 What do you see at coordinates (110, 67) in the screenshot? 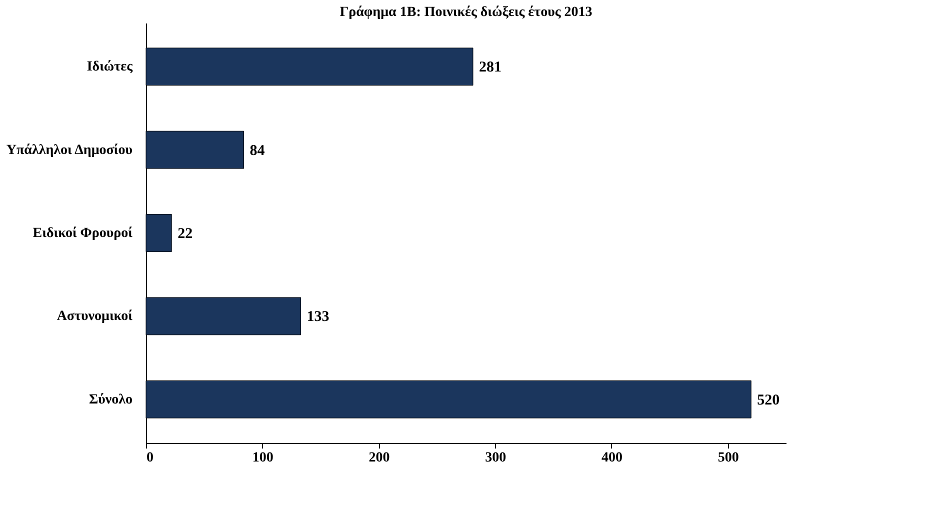
I see `y-tick-label: Ιδιώτες` at bounding box center [110, 67].